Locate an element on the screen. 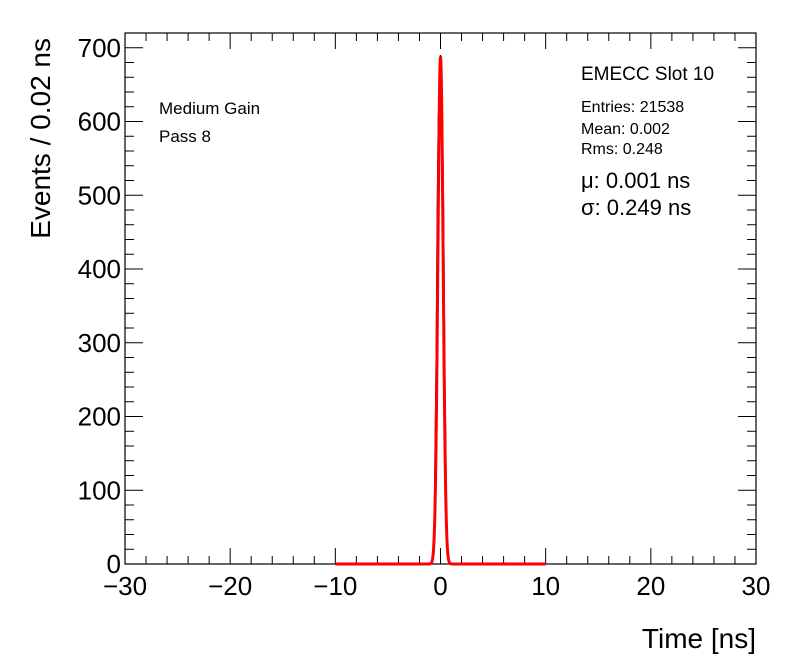  stats-rms: Rms: 0.248 is located at coordinates (622, 149).